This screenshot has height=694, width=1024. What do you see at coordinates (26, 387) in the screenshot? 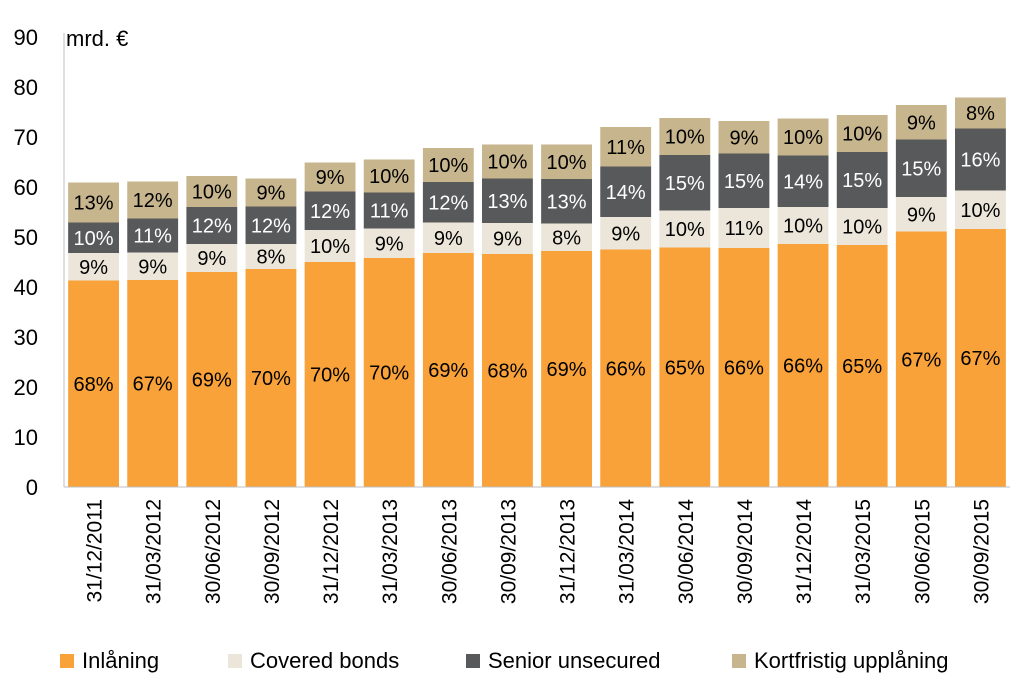
I see `y-tick-label: 20` at bounding box center [26, 387].